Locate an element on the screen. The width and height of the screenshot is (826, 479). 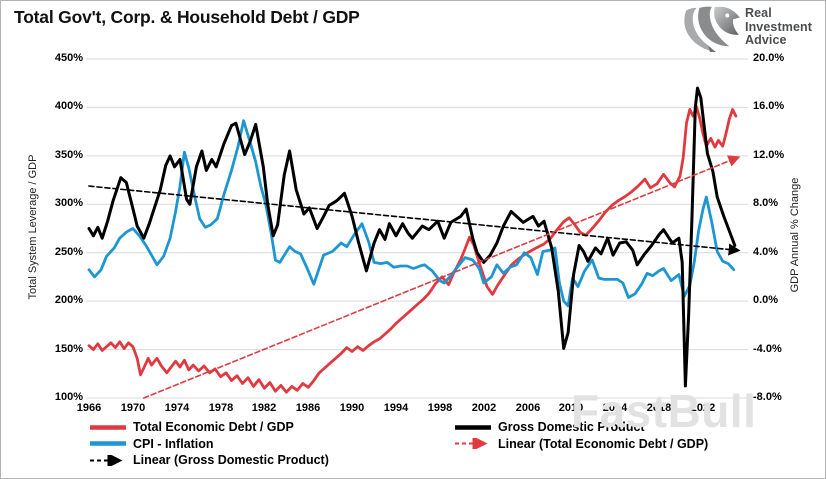
y-axis-tick-left: 100% is located at coordinates (68, 397).